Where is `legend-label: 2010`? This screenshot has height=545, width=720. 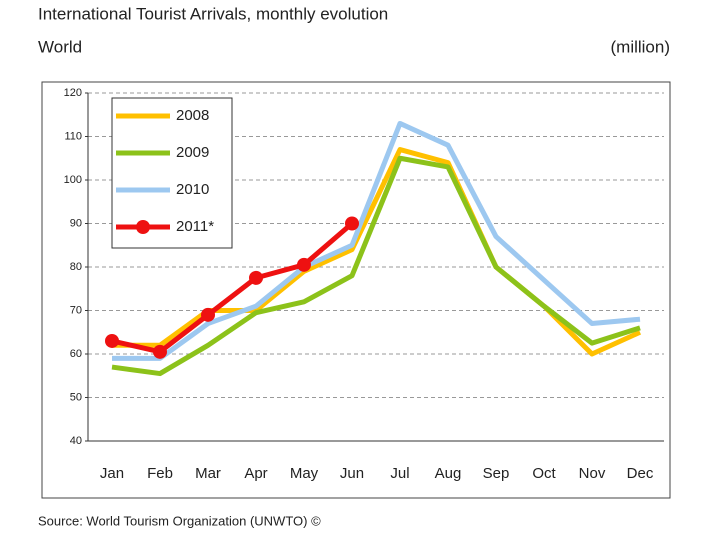 legend-label: 2010 is located at coordinates (192, 189).